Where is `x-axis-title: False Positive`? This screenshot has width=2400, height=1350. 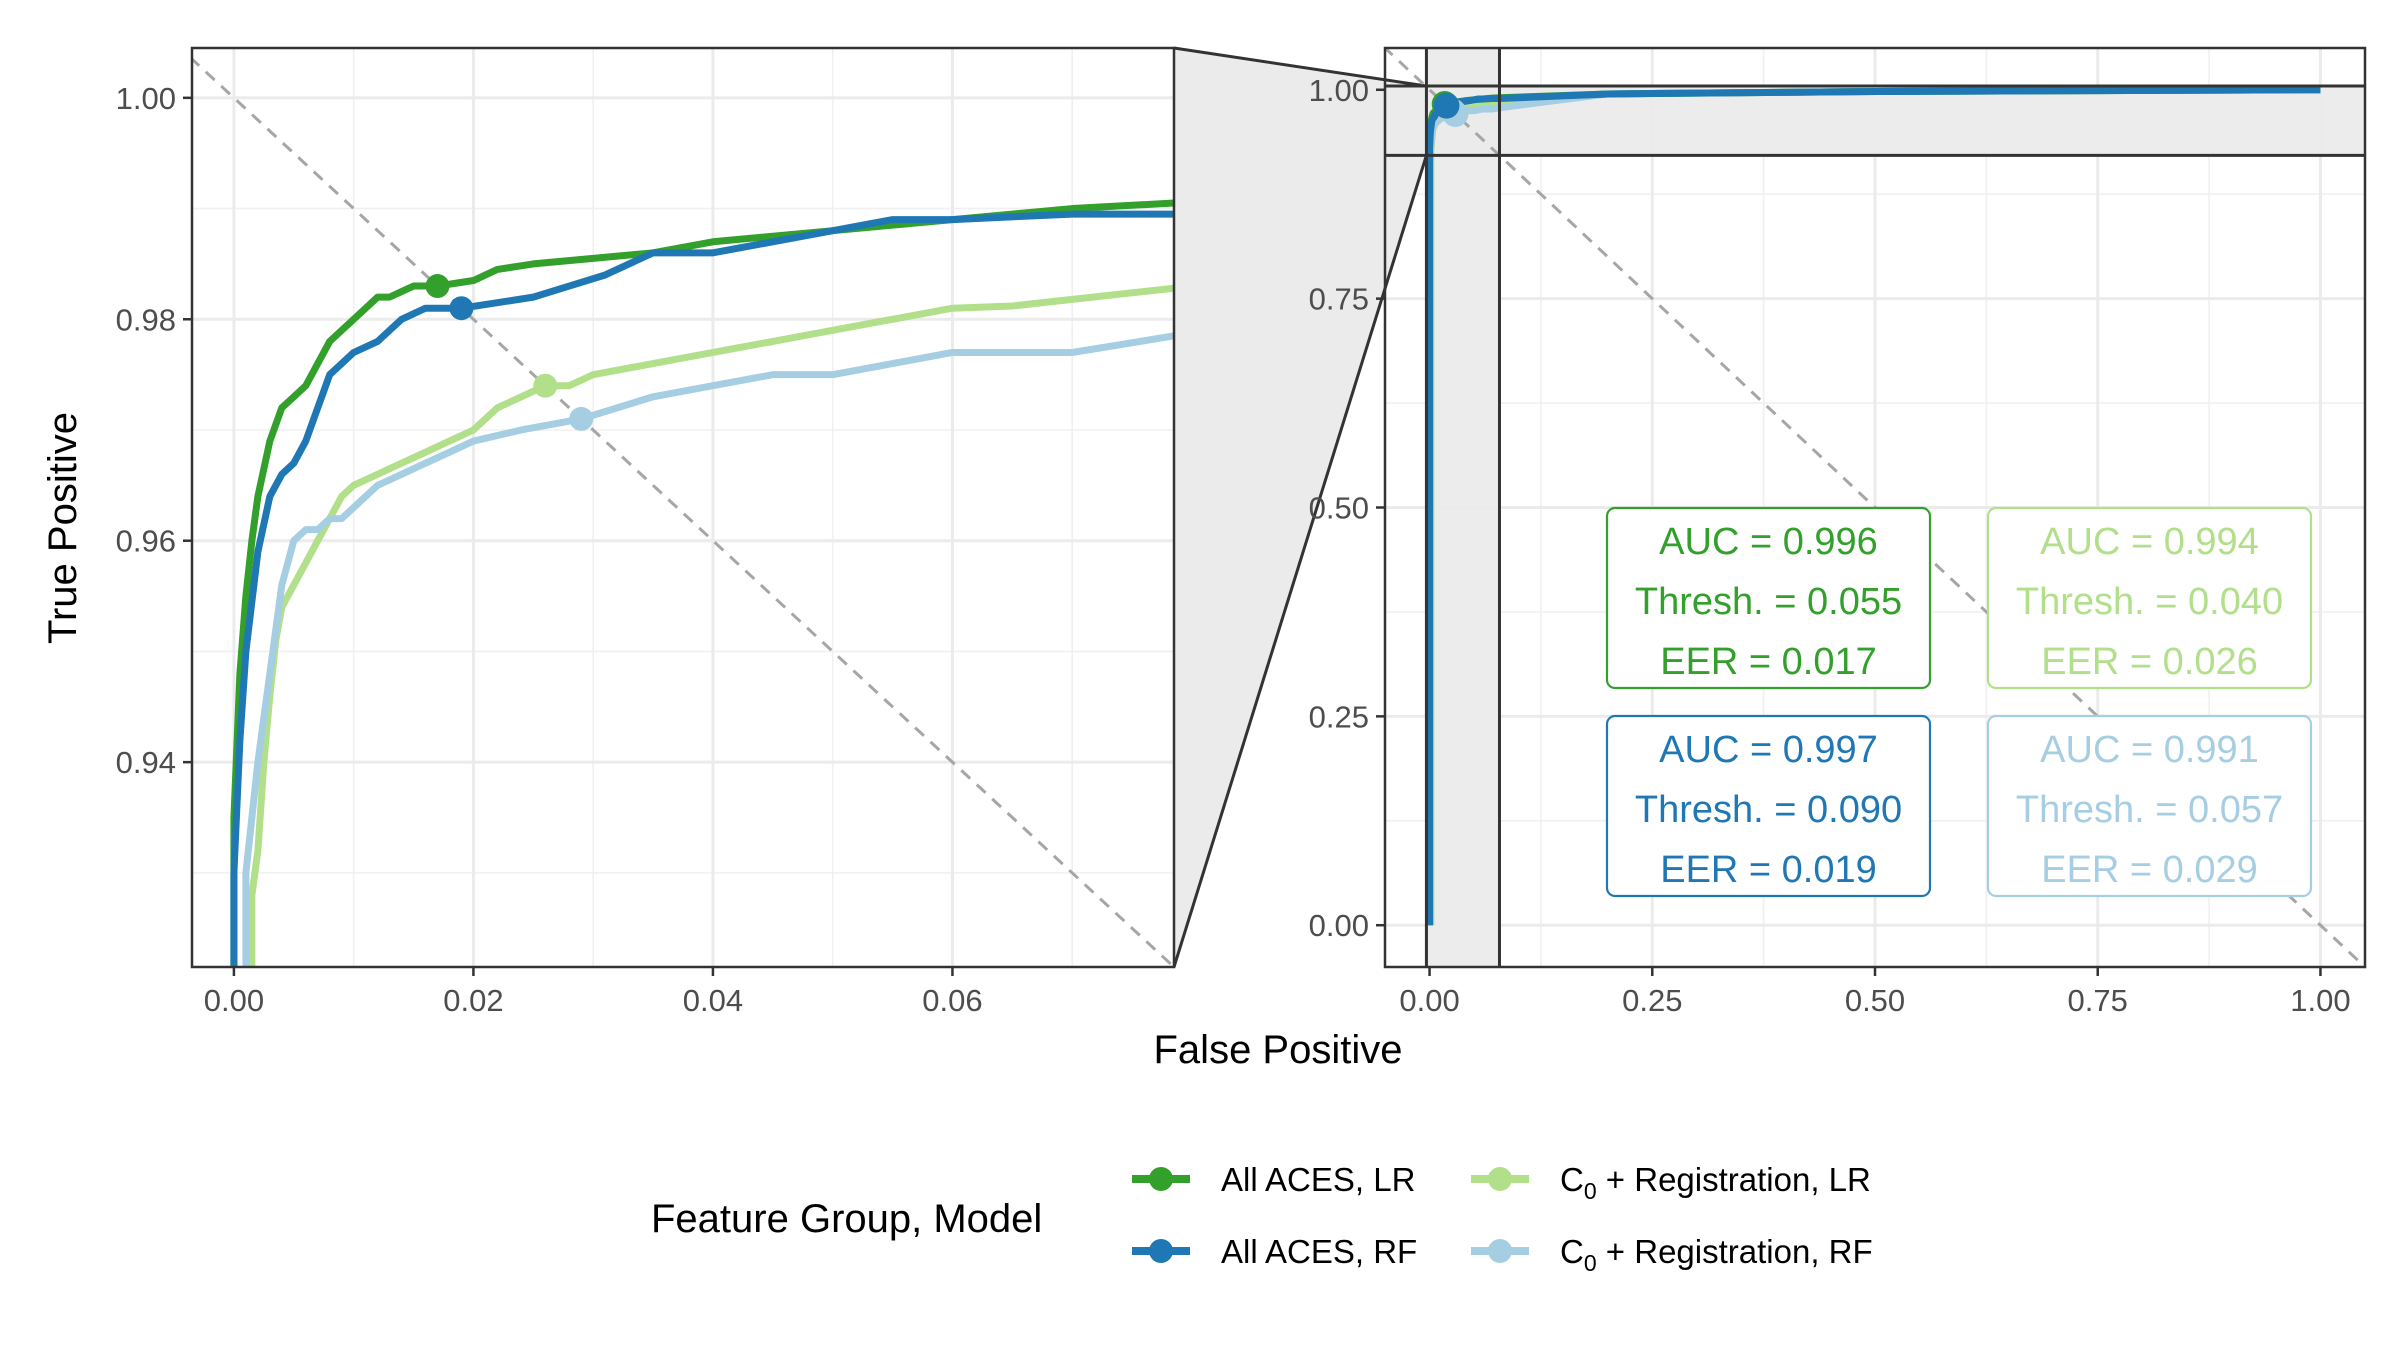
x-axis-title: False Positive is located at coordinates (1278, 1050).